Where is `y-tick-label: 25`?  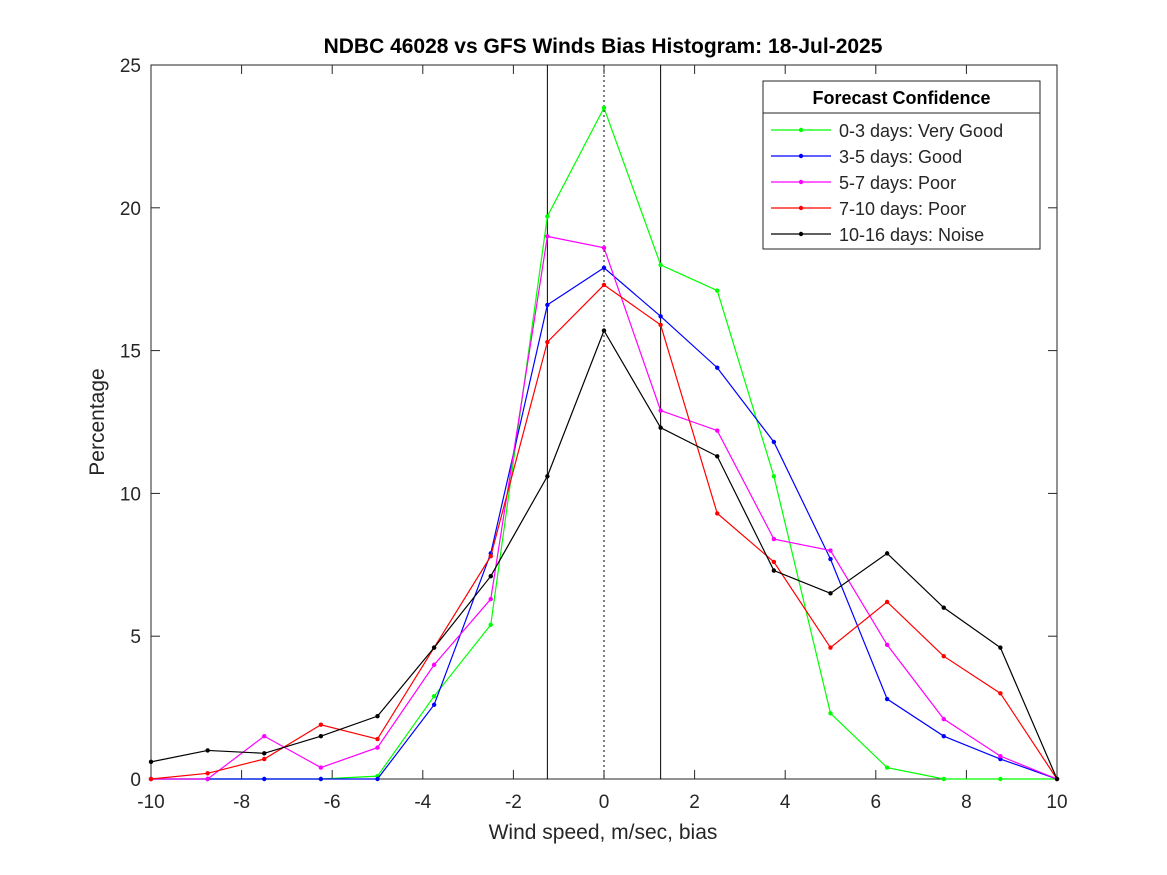 y-tick-label: 25 is located at coordinates (130, 66).